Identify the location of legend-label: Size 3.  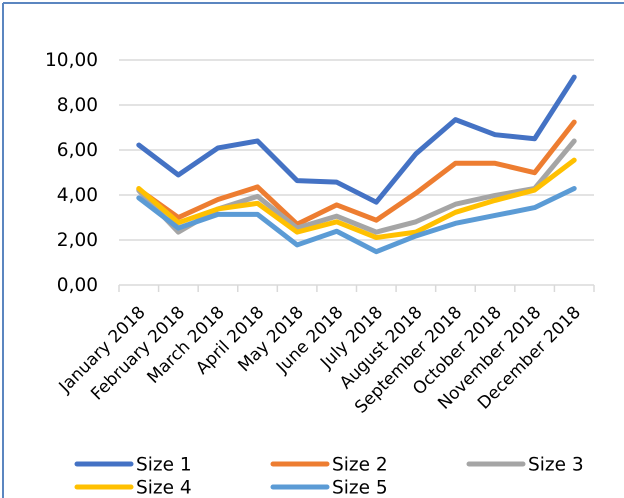
(556, 465).